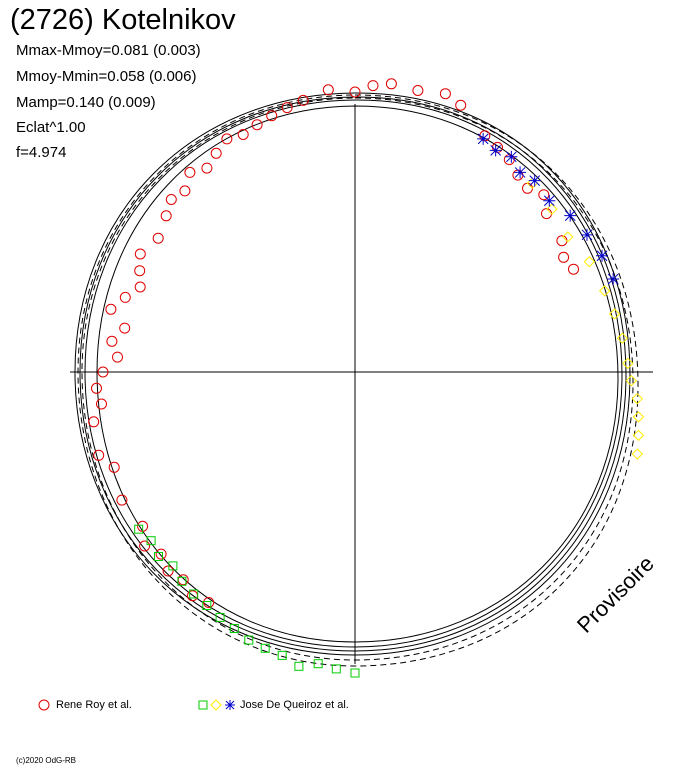 This screenshot has height=768, width=688. Describe the element at coordinates (108, 50) in the screenshot. I see `stat-mmax-mmoy: Mmax-Mmoy=0.081 (0.003)` at that location.